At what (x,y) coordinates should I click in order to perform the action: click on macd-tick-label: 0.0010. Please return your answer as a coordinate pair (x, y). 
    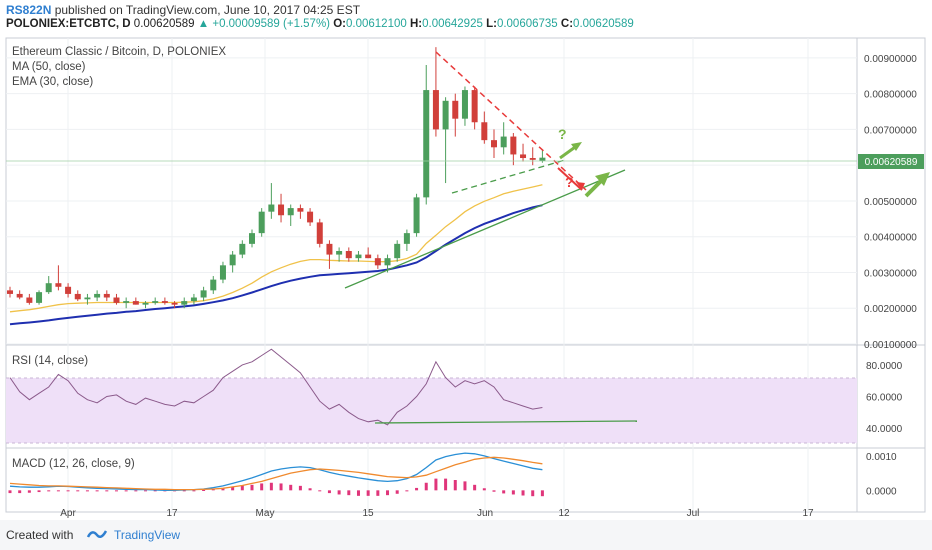
    Looking at the image, I should click on (881, 457).